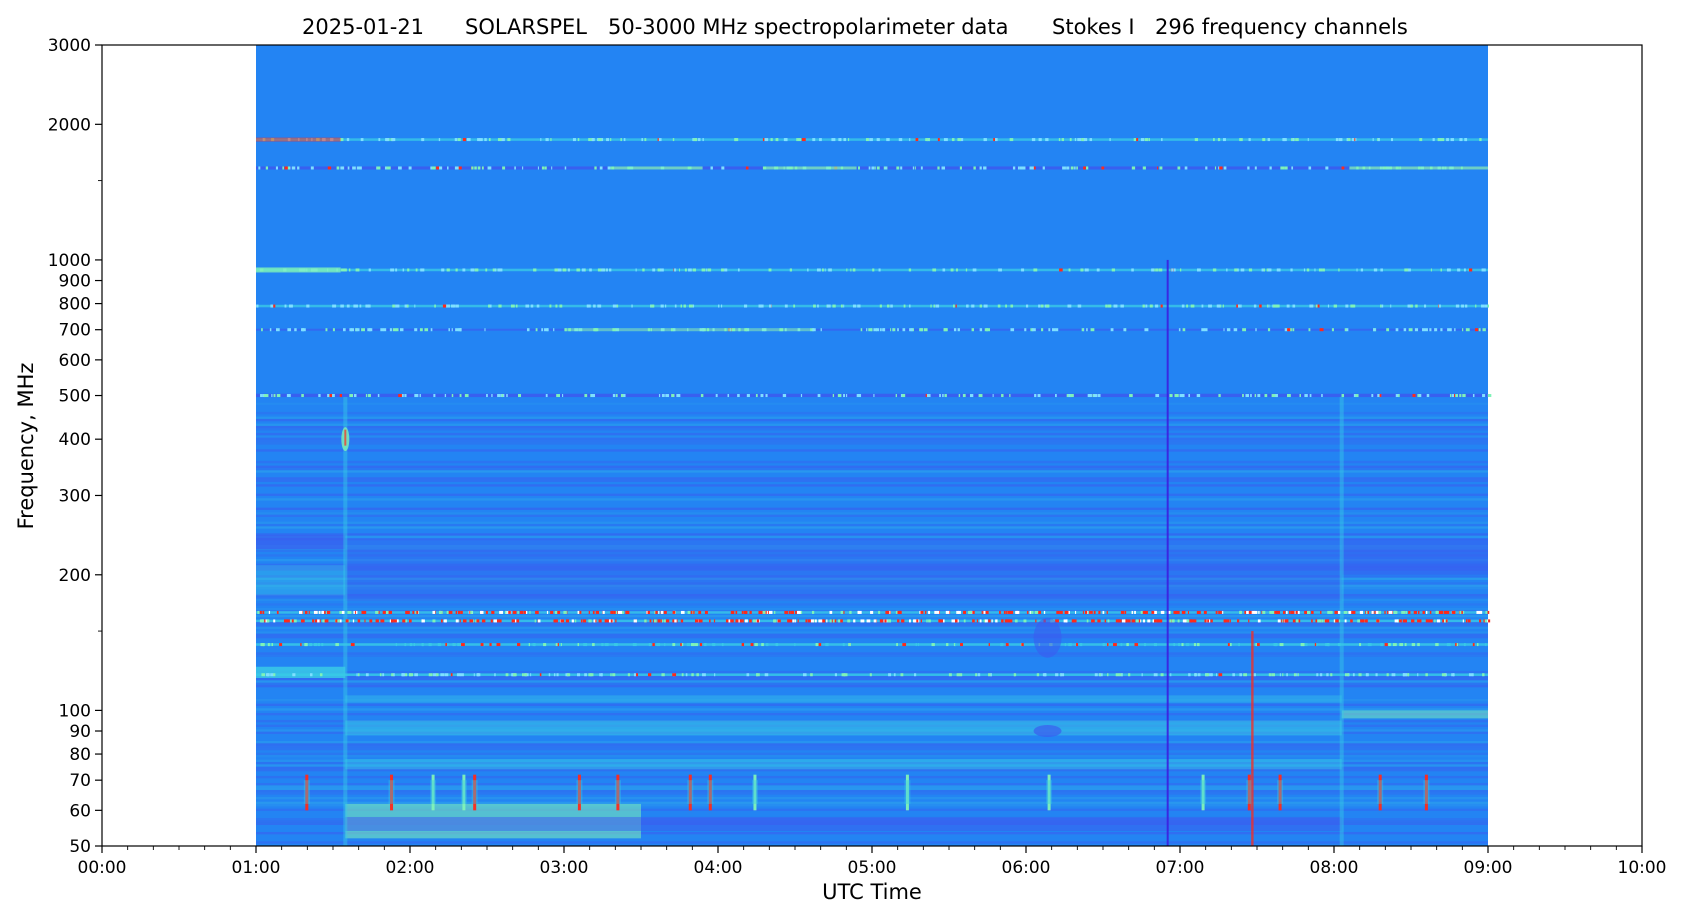  What do you see at coordinates (75, 282) in the screenshot?
I see `y-tick-label-13: 900` at bounding box center [75, 282].